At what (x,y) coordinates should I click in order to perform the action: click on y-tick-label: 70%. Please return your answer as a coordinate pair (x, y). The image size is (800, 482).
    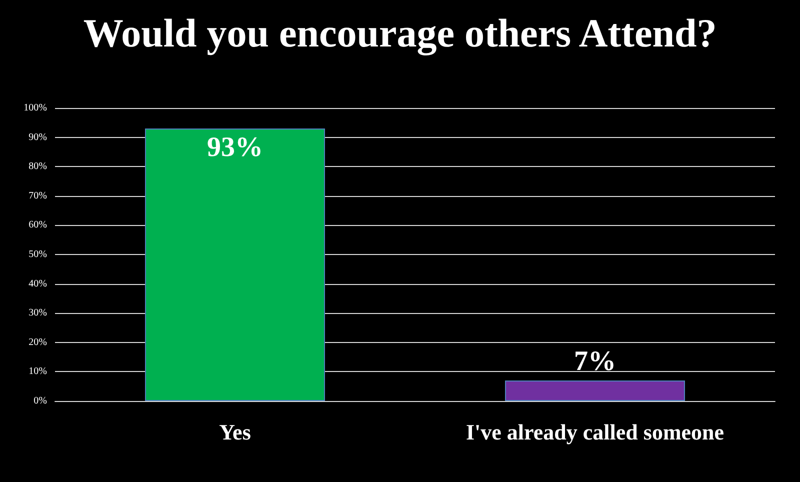
    Looking at the image, I should click on (37, 196).